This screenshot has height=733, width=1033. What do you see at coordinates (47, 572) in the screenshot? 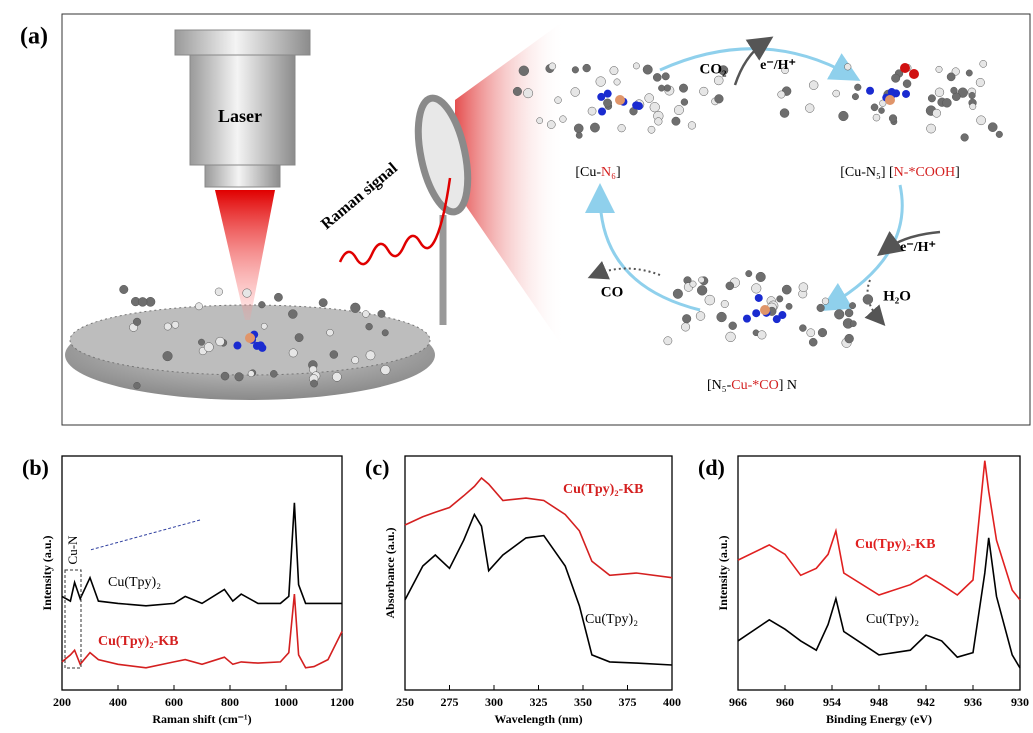
I see `y-axis-label: Intensity (a.u.)` at bounding box center [47, 572].